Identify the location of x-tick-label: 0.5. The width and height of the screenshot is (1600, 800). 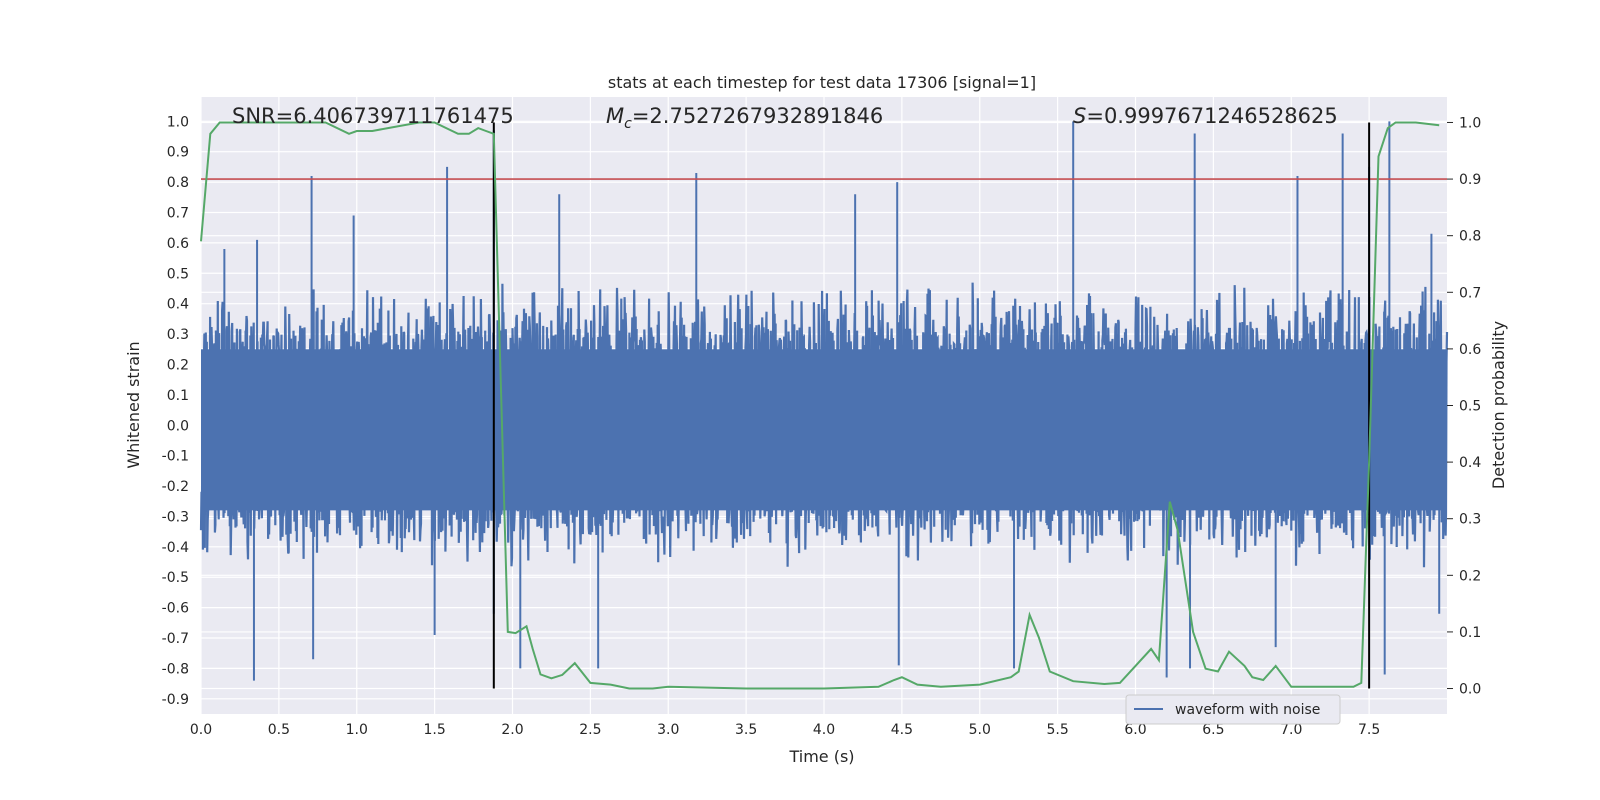
(279, 730).